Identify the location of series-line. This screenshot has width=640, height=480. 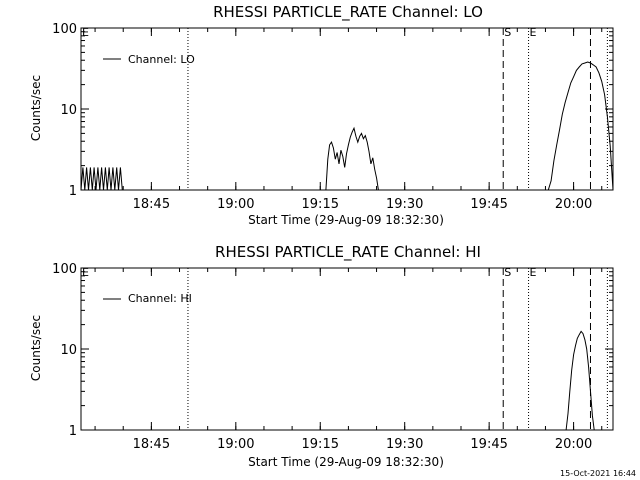
(580, 380).